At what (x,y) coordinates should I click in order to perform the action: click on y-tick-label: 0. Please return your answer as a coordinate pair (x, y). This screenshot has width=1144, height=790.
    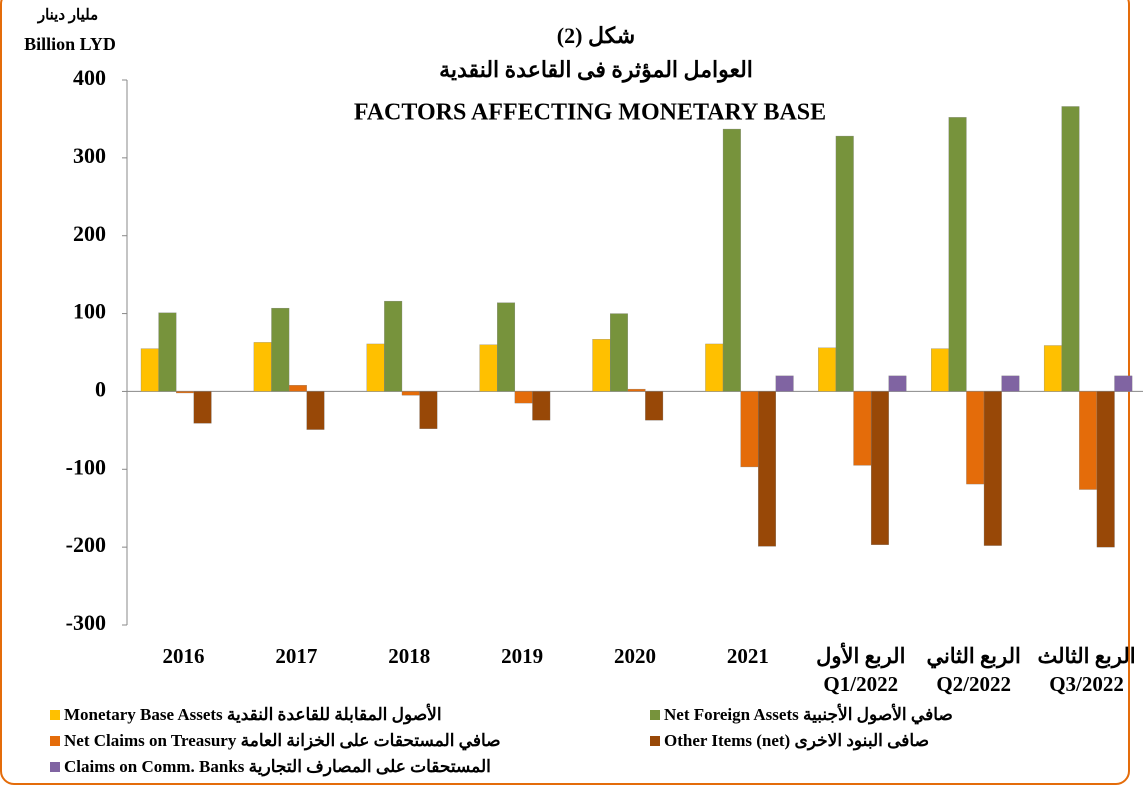
    Looking at the image, I should click on (100, 388).